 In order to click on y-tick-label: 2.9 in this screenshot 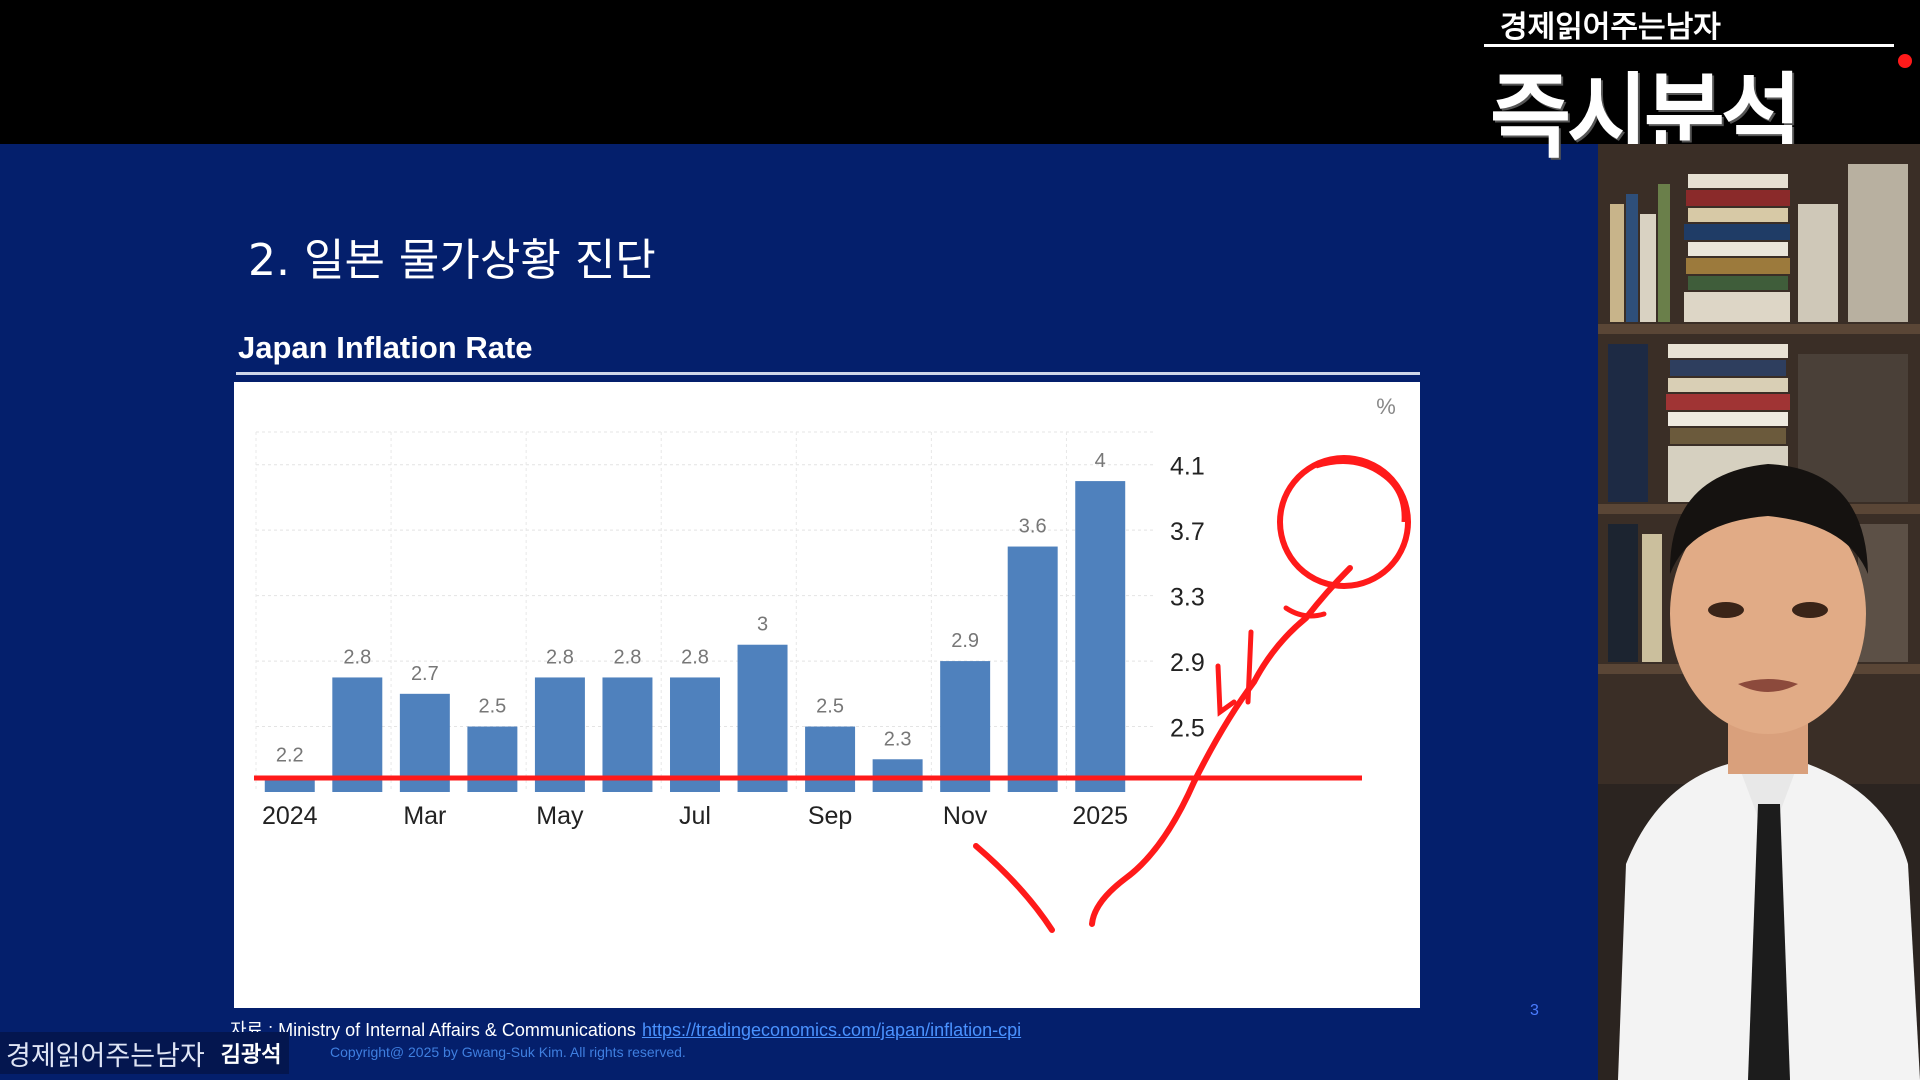, I will do `click(1187, 663)`.